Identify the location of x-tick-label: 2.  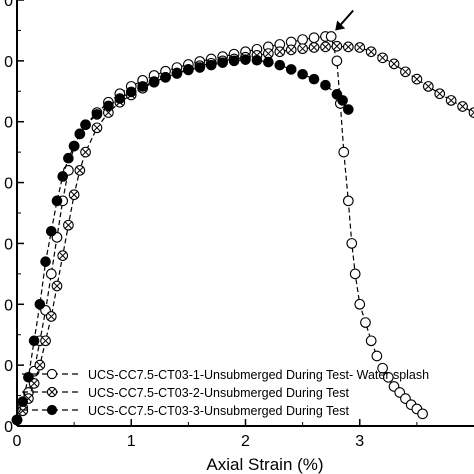
(245, 441).